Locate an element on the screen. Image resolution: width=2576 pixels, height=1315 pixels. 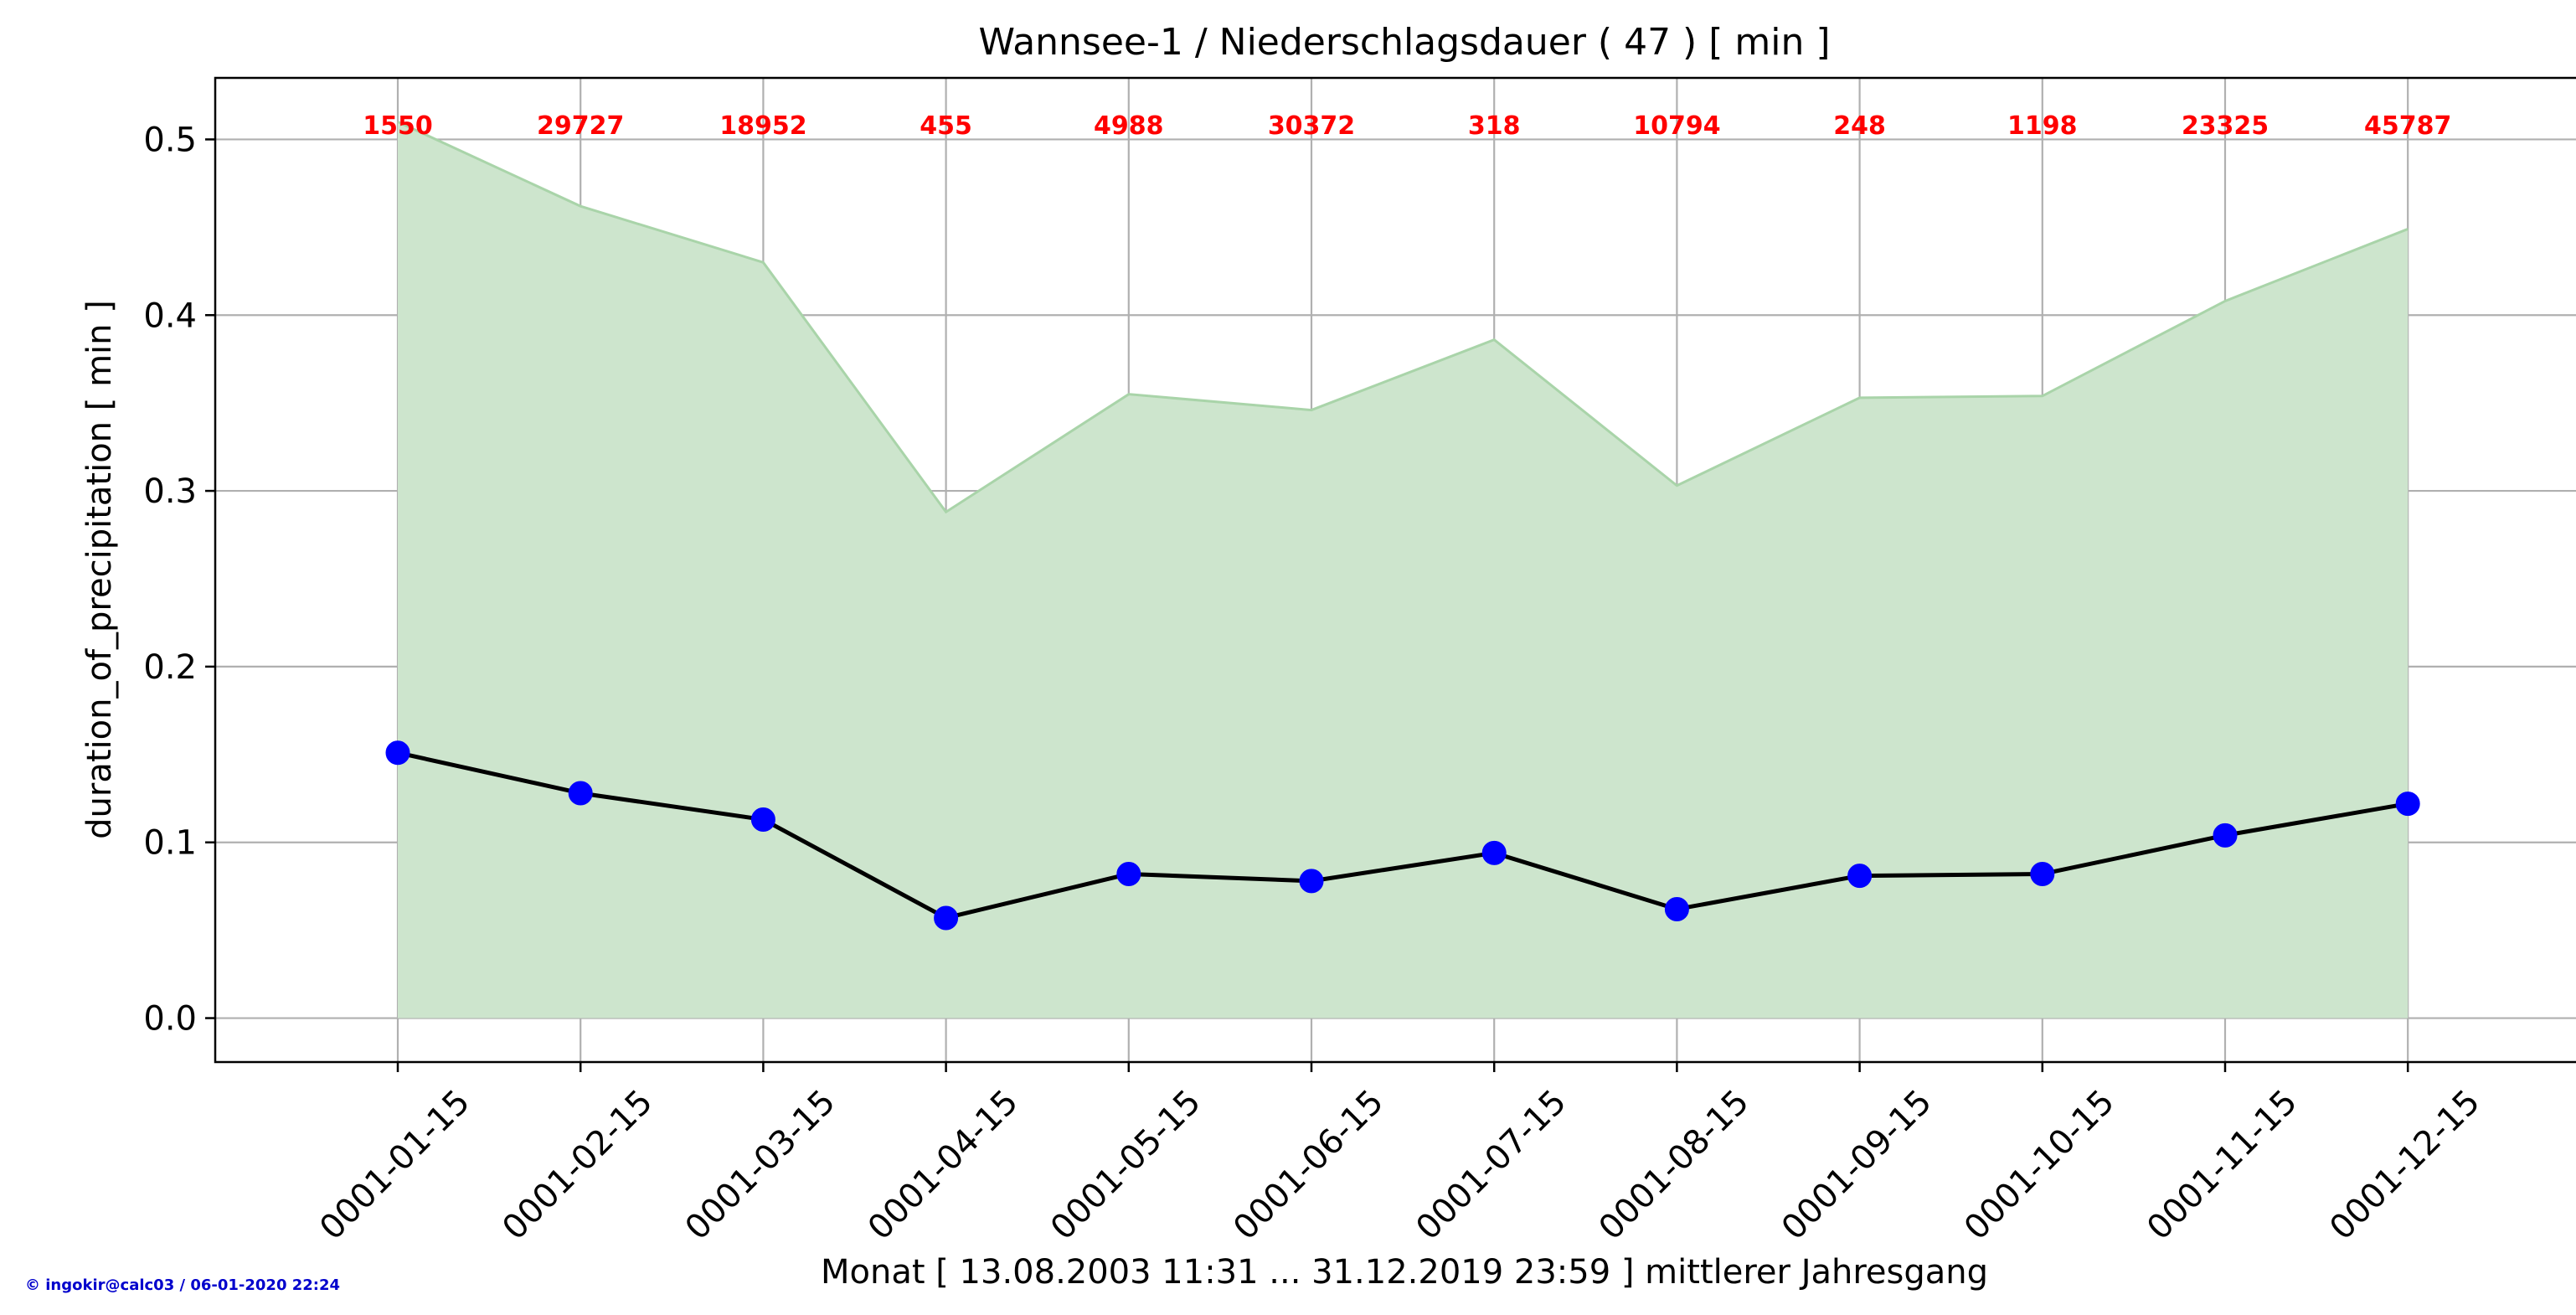
x-tick-label: 0001-02-15 is located at coordinates (577, 1165).